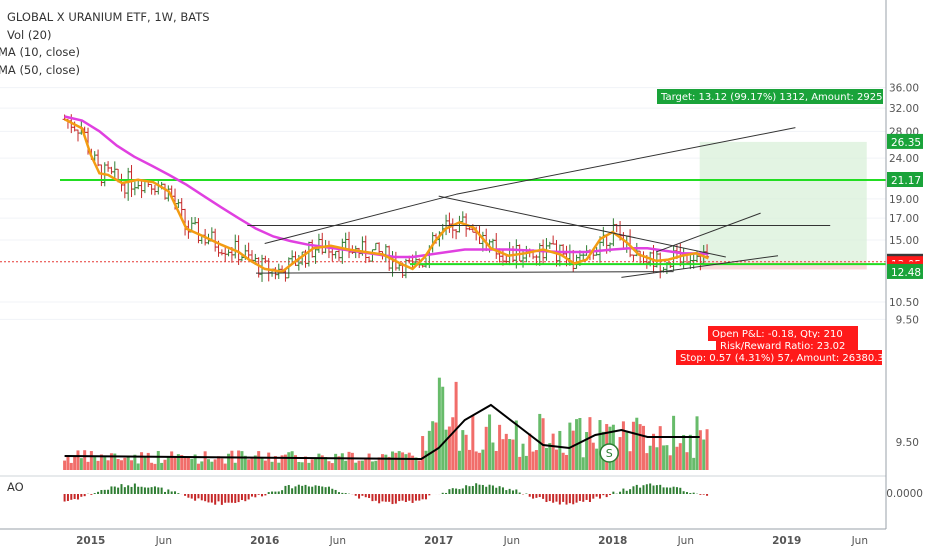 The image size is (932, 554). I want to click on price-label: 12.48, so click(906, 273).